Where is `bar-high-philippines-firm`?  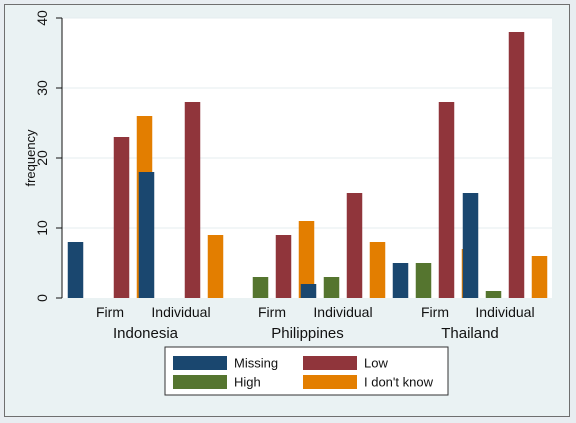
bar-high-philippines-firm is located at coordinates (260, 287).